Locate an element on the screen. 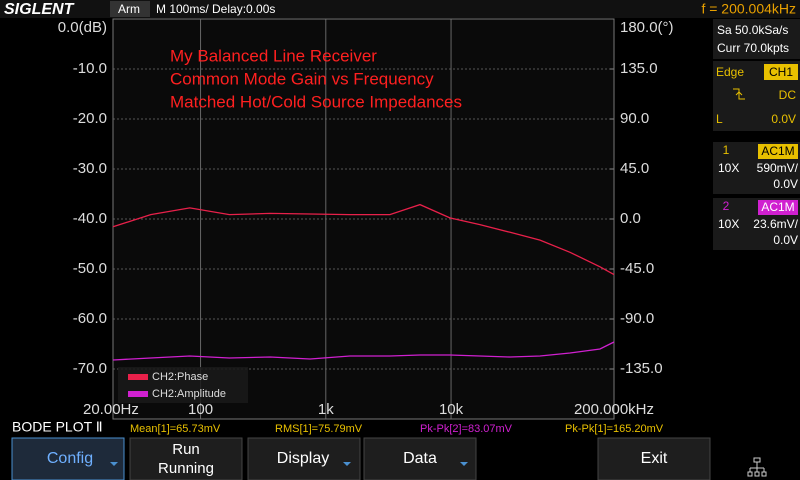 This screenshot has width=800, height=480. y-tick-label: -20.0 is located at coordinates (90, 118).